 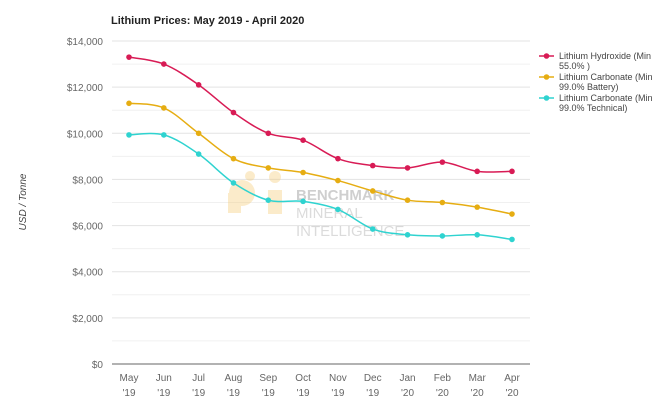 I want to click on legend-label: 99.0% Technical), so click(x=593, y=108).